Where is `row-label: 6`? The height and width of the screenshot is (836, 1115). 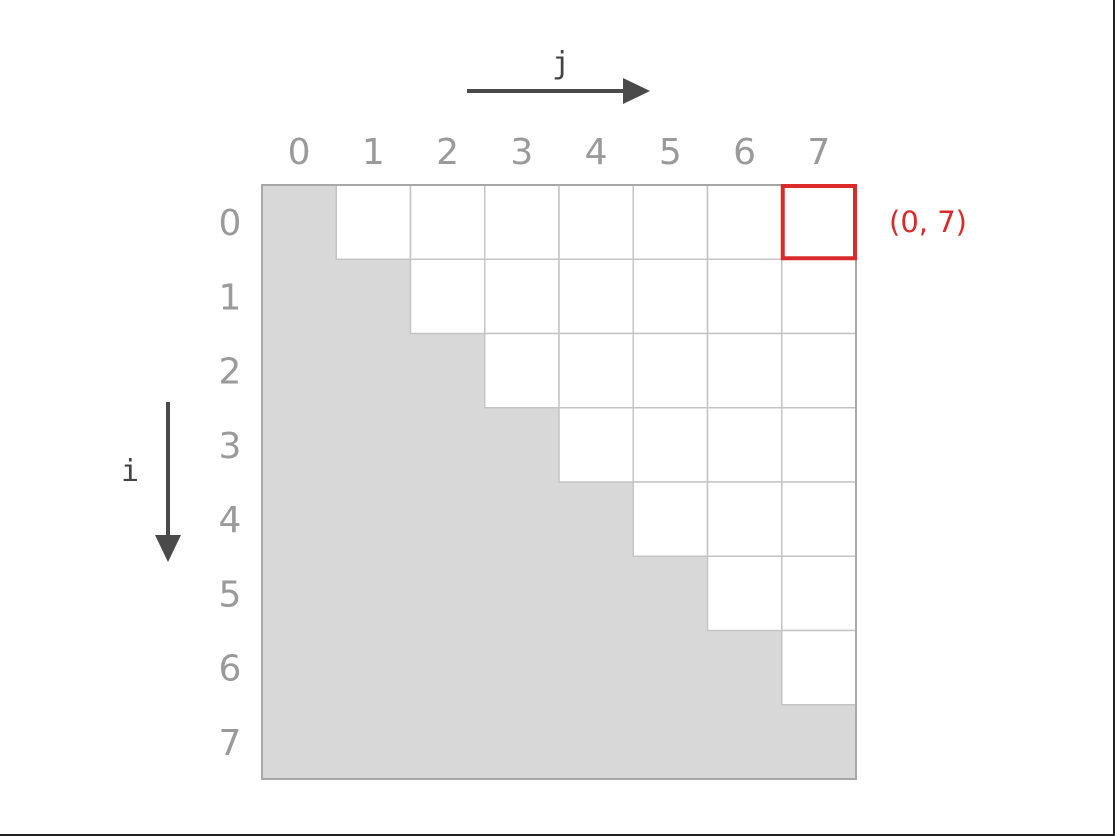 row-label: 6 is located at coordinates (230, 669).